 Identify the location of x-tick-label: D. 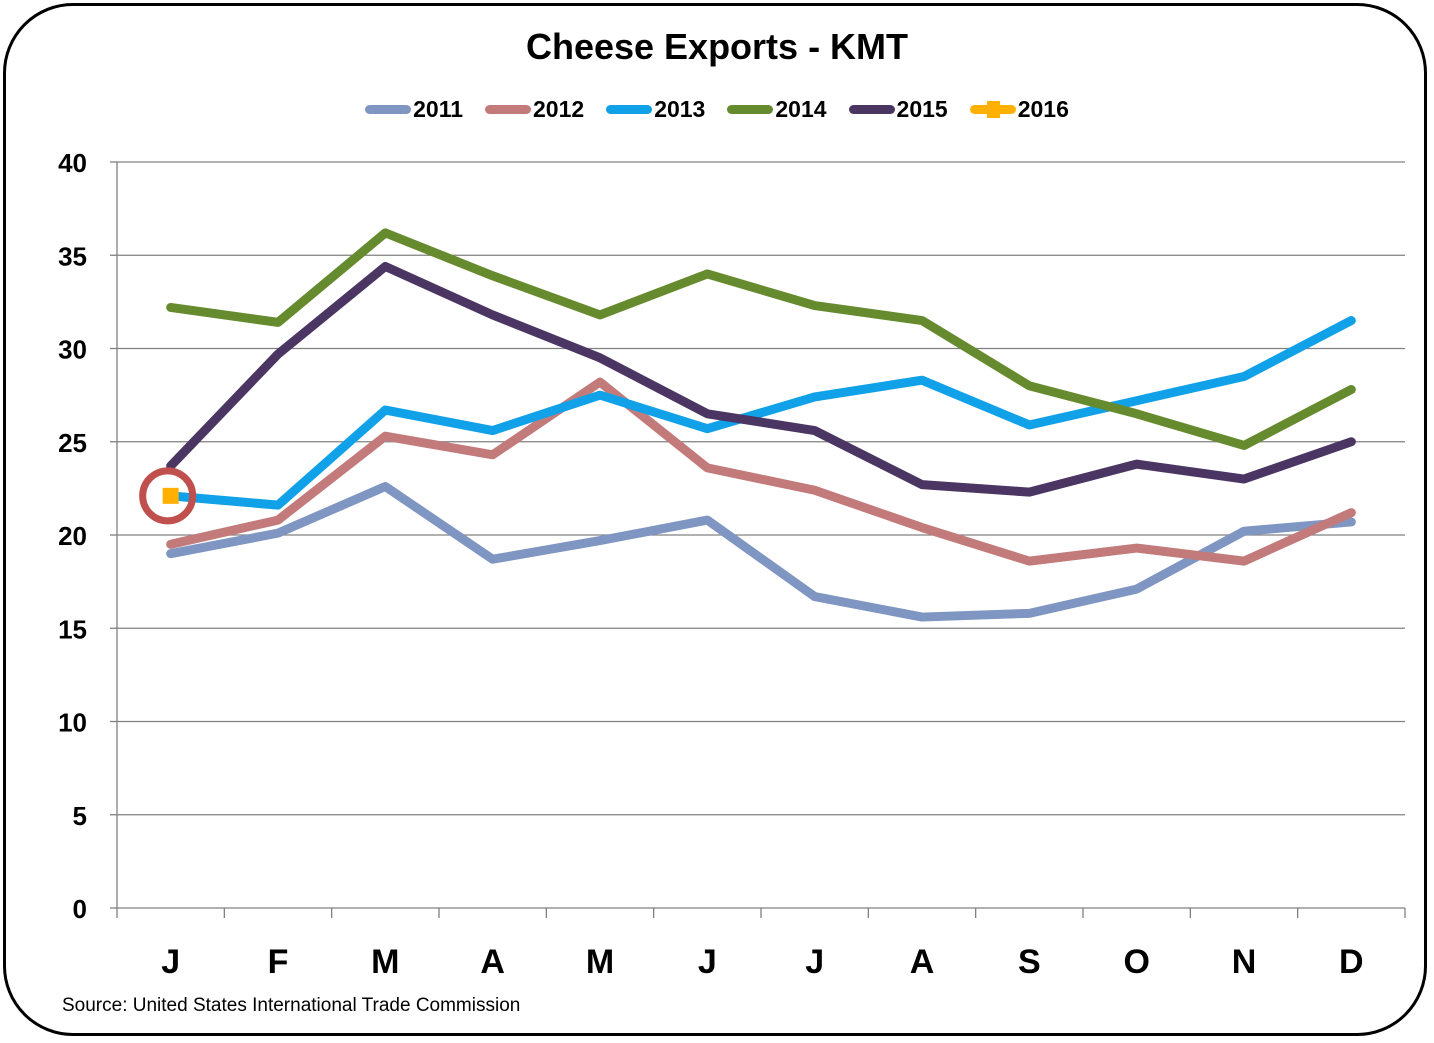
(1351, 962).